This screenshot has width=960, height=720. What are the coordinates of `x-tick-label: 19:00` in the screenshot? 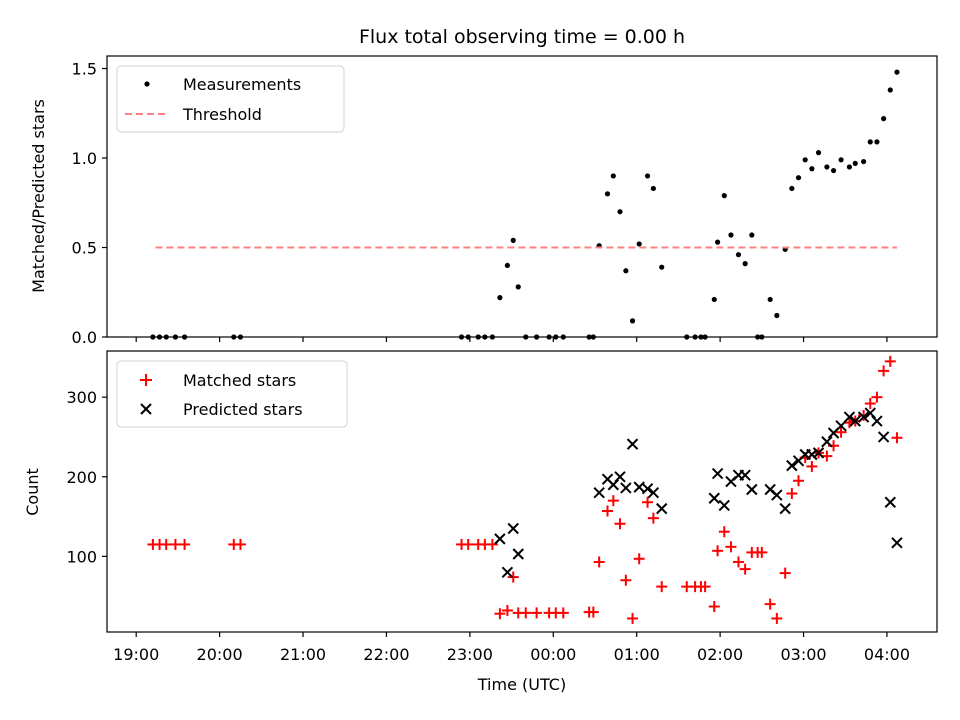 It's located at (136, 654).